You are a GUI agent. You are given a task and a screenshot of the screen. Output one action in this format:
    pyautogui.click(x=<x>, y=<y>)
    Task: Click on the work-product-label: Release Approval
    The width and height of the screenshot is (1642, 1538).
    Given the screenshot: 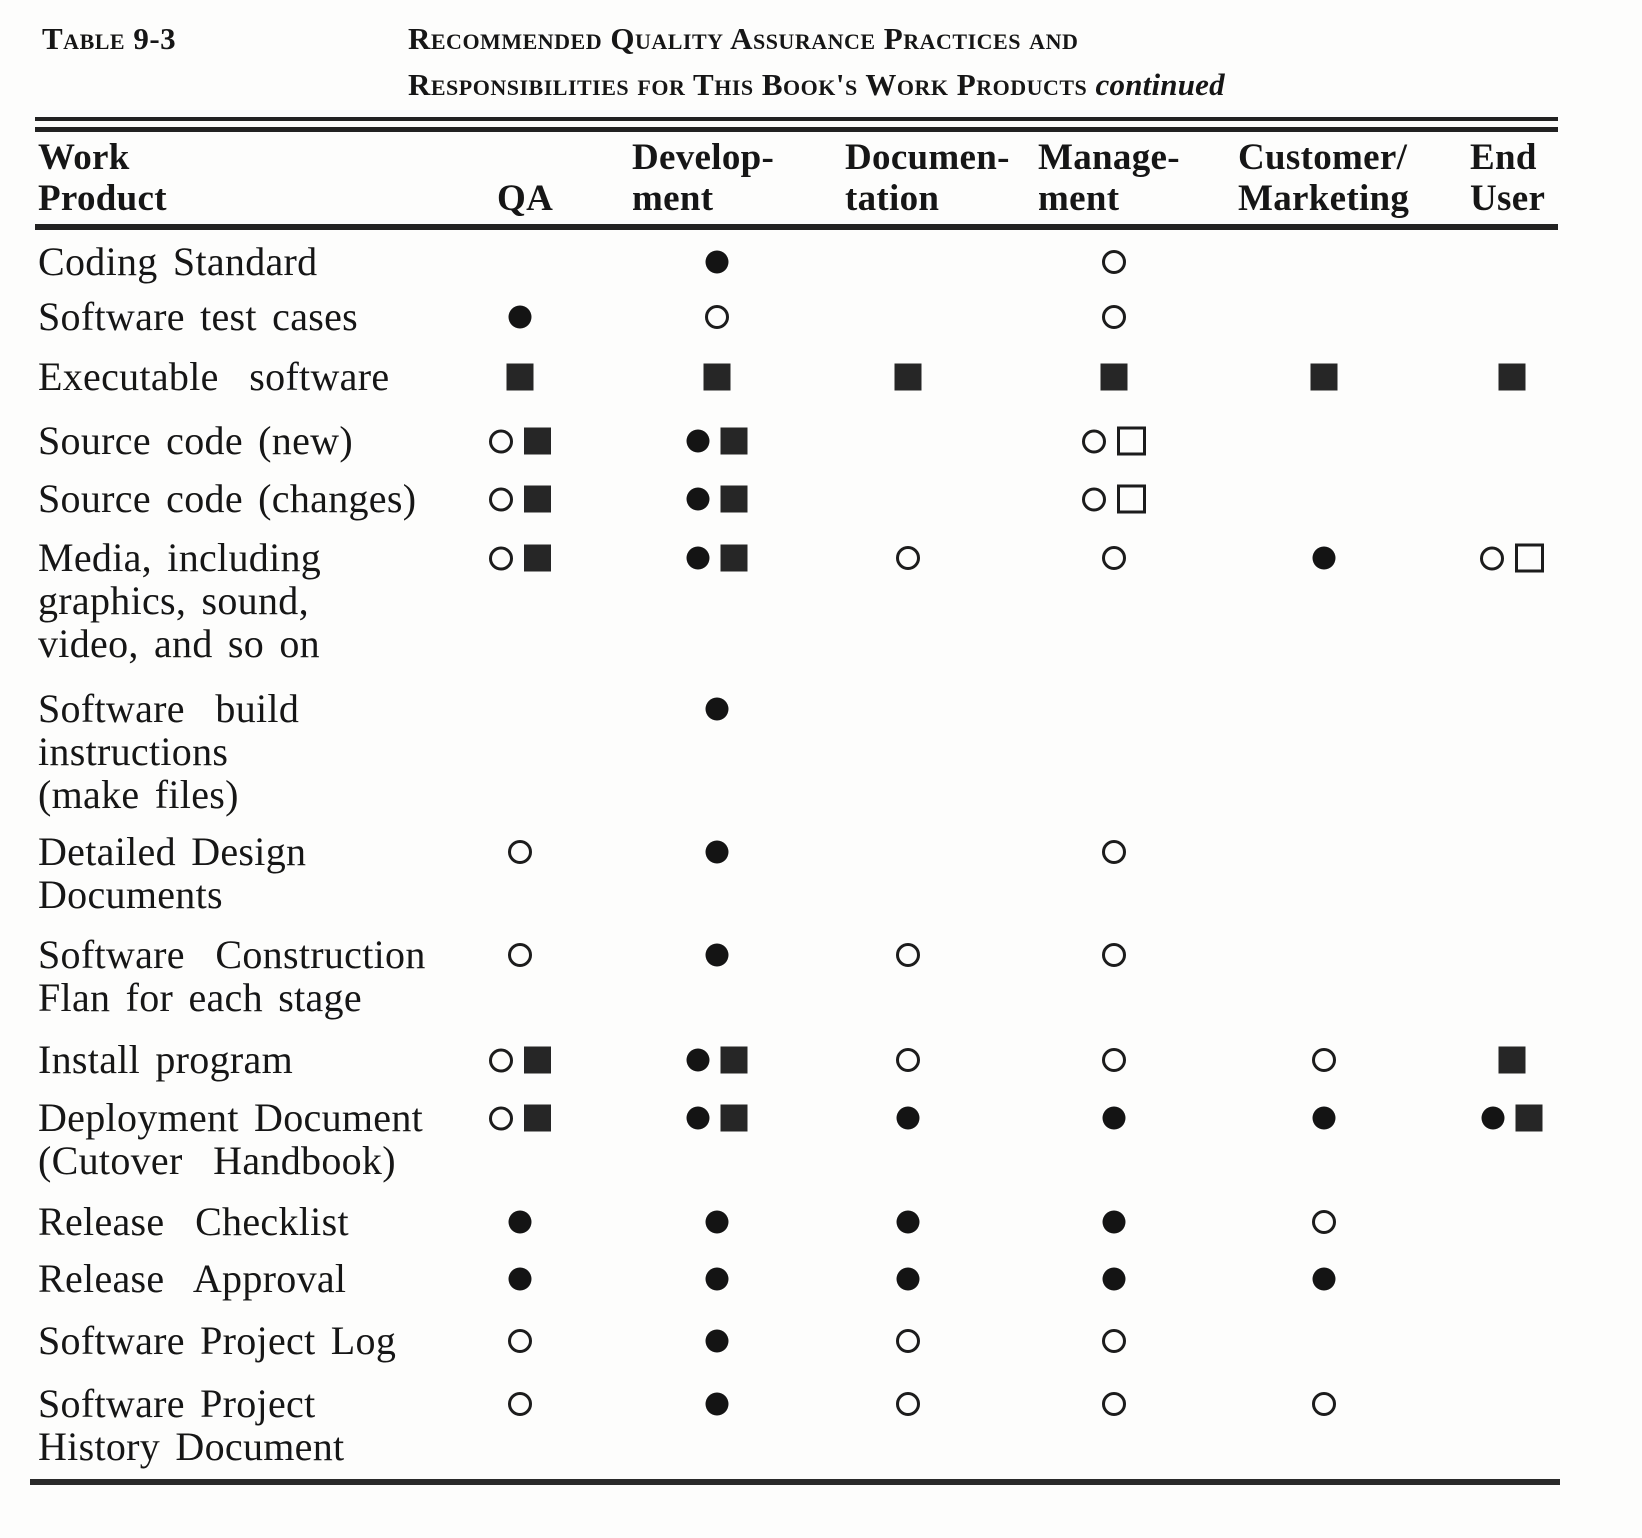 What is the action you would take?
    pyautogui.click(x=192, y=1278)
    